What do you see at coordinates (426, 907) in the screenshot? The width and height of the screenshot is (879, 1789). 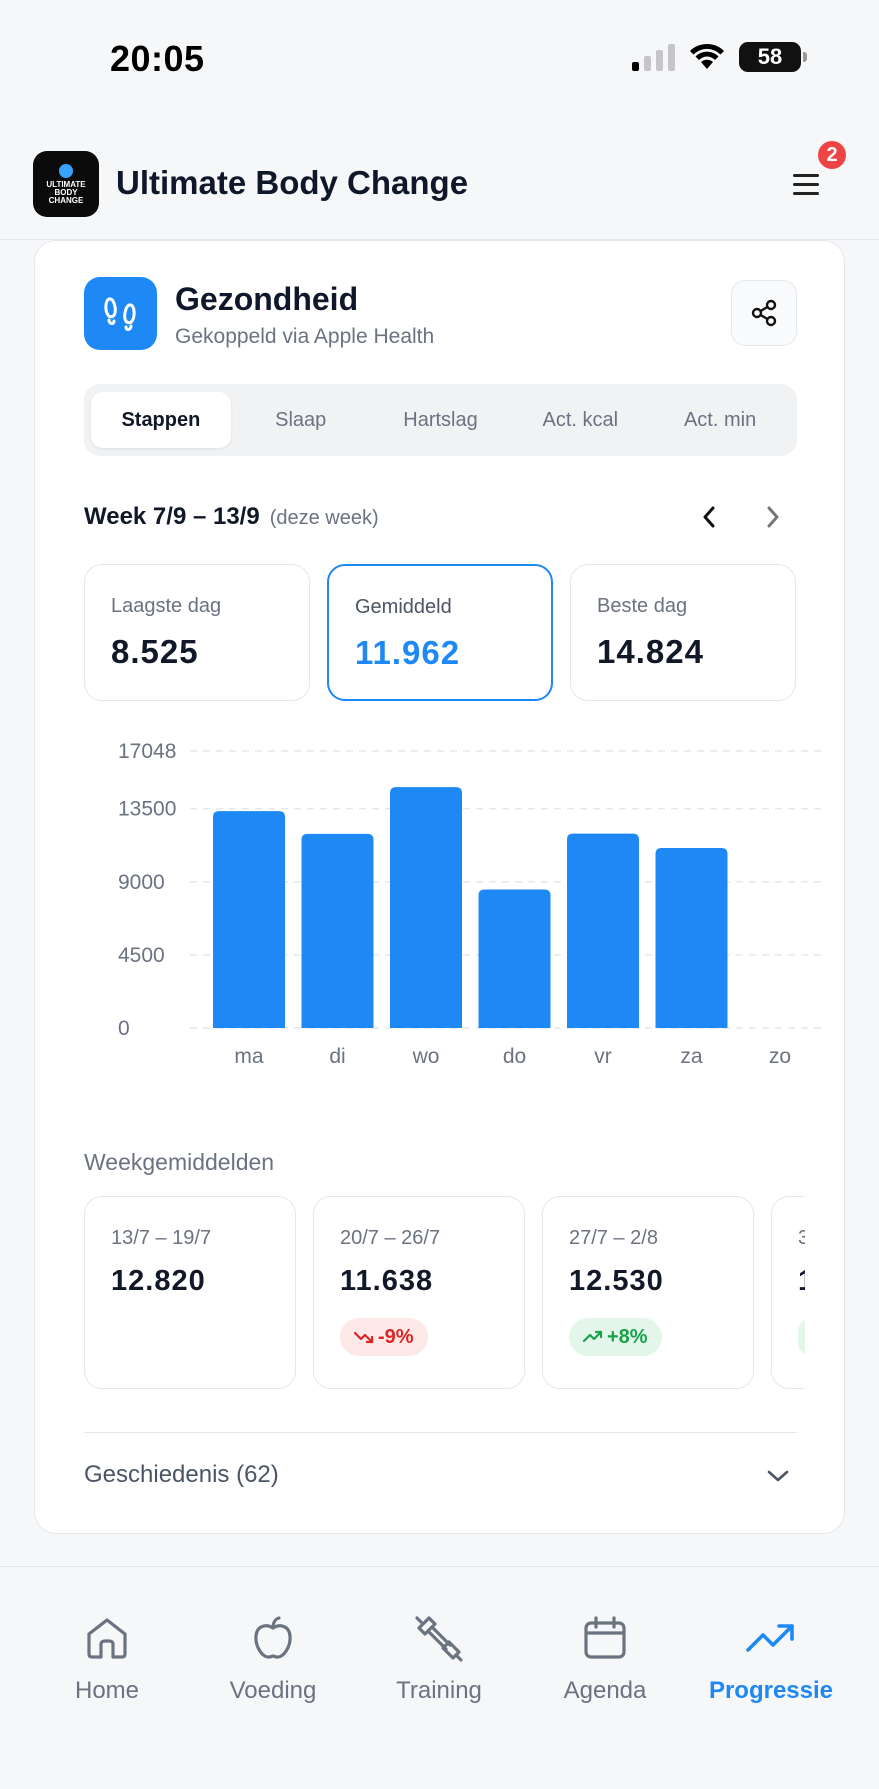 I see `bar-wo` at bounding box center [426, 907].